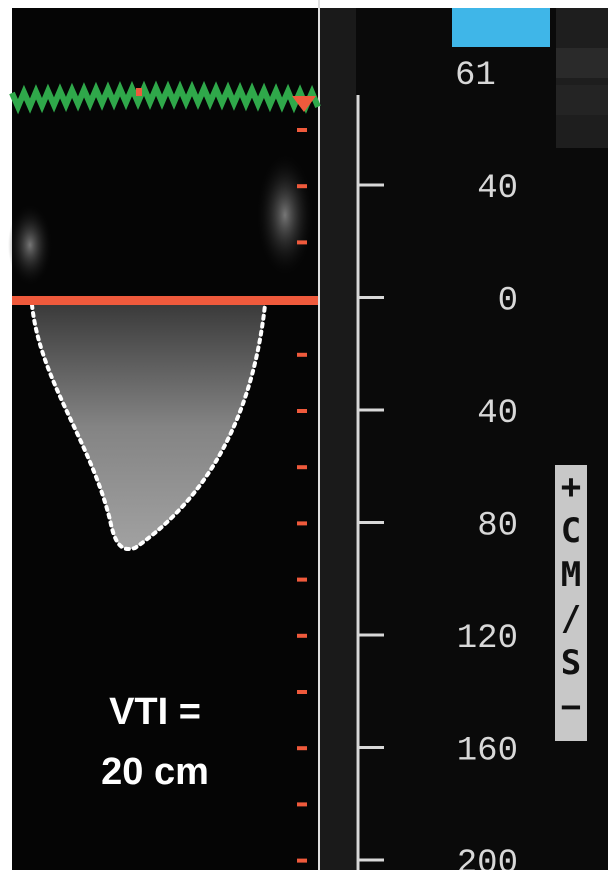 This screenshot has height=870, width=608. What do you see at coordinates (155, 712) in the screenshot?
I see `vti-label: VTI =` at bounding box center [155, 712].